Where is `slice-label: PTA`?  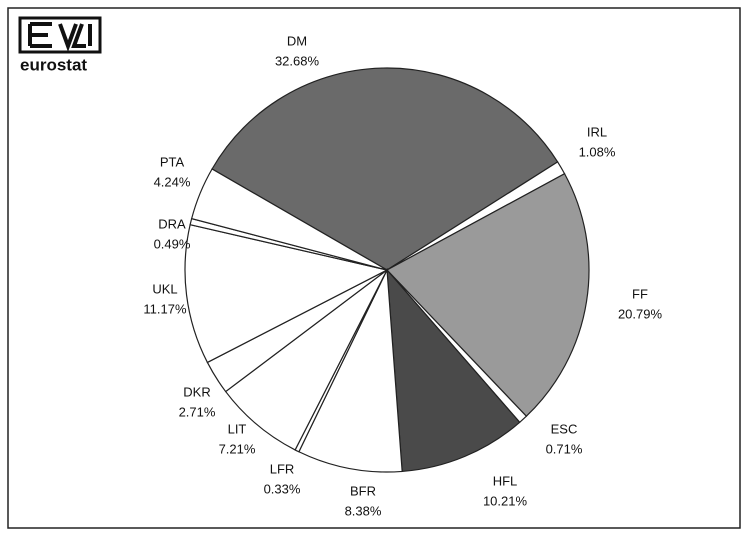 slice-label: PTA is located at coordinates (172, 161).